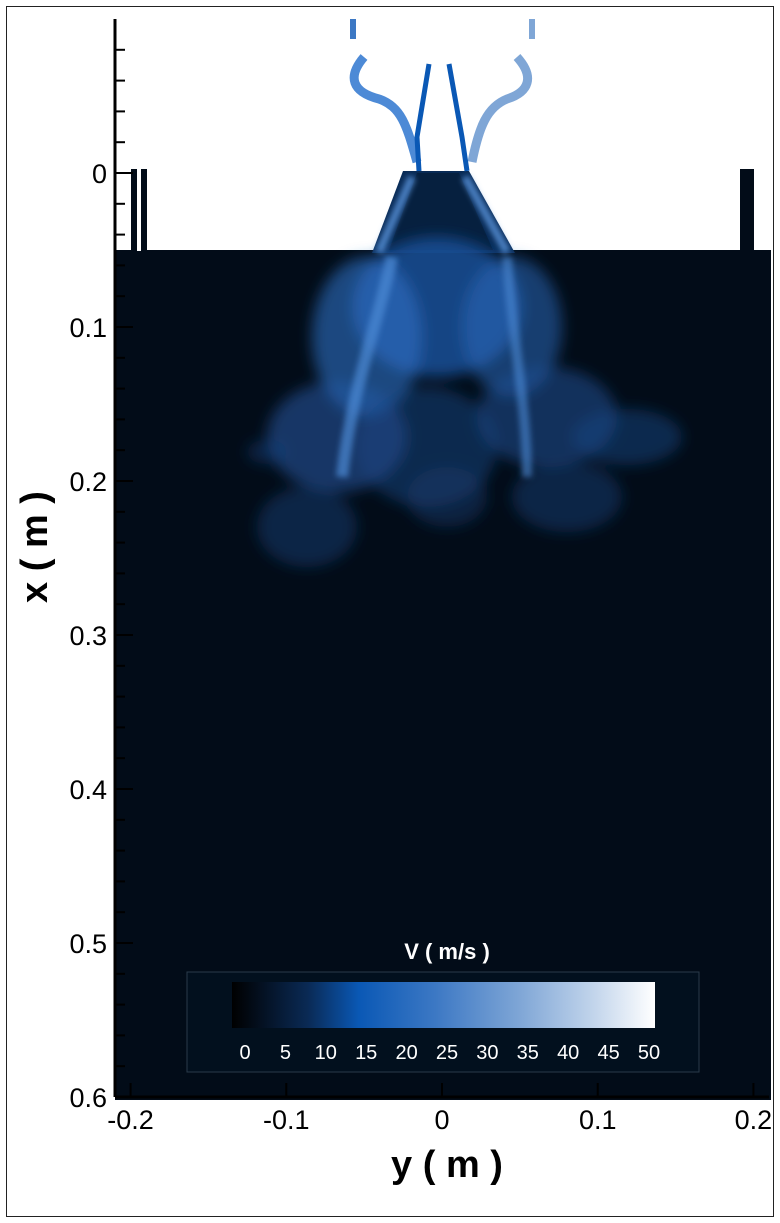 The image size is (780, 1223). What do you see at coordinates (88, 1098) in the screenshot?
I see `y-tick-label: 0.6` at bounding box center [88, 1098].